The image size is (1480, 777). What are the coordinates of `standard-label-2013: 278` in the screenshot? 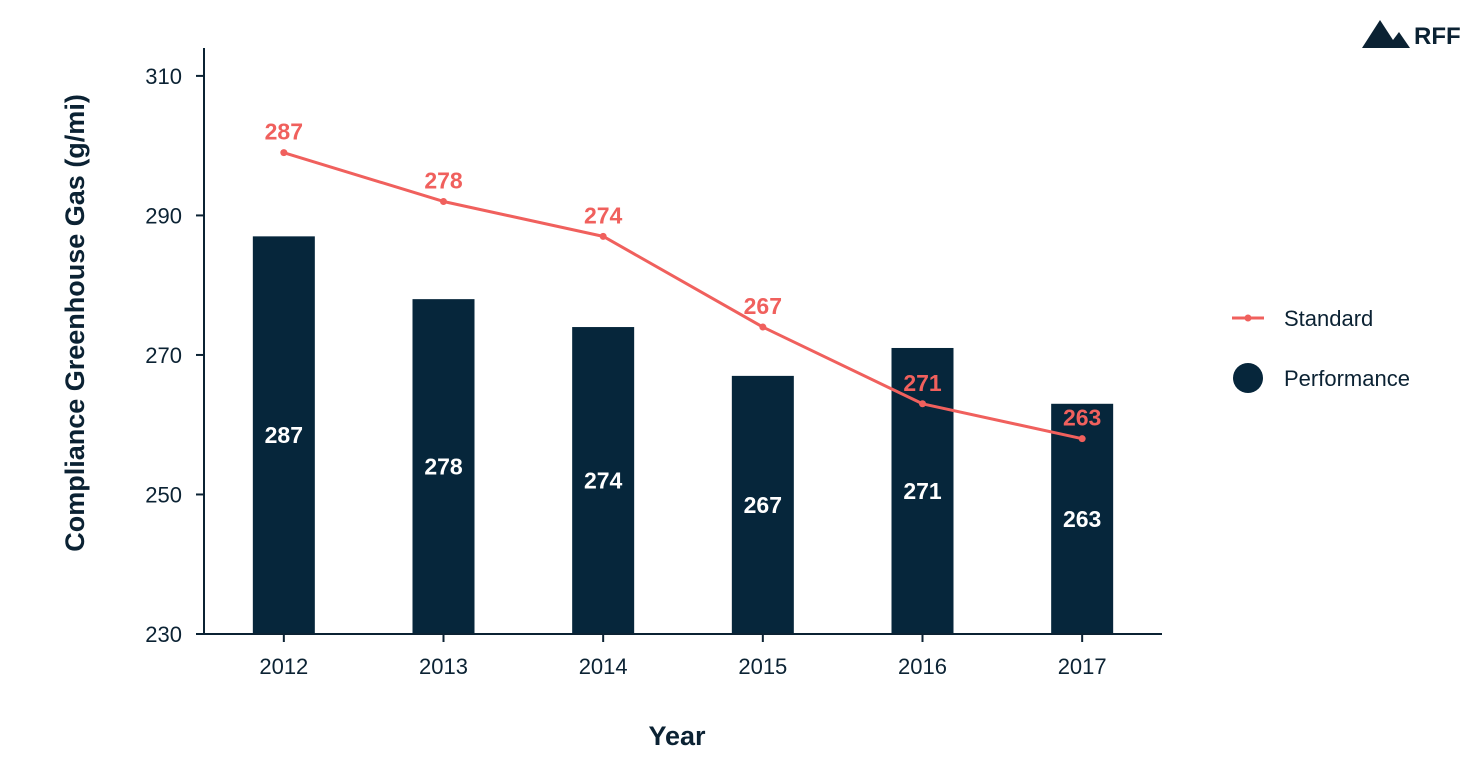 It's located at (443, 180).